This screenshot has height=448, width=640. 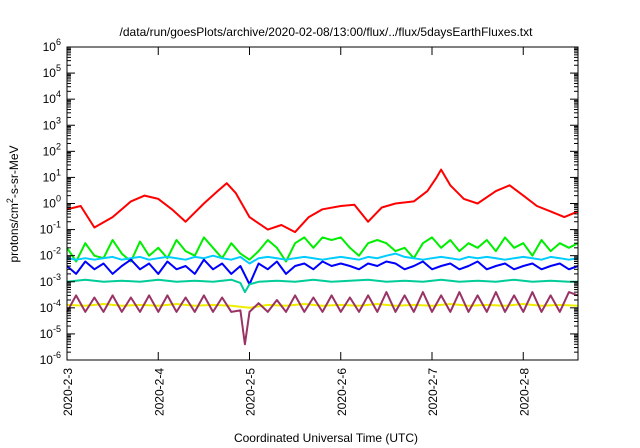 I want to click on x-tick-label: 2020-2-5, so click(x=251, y=392).